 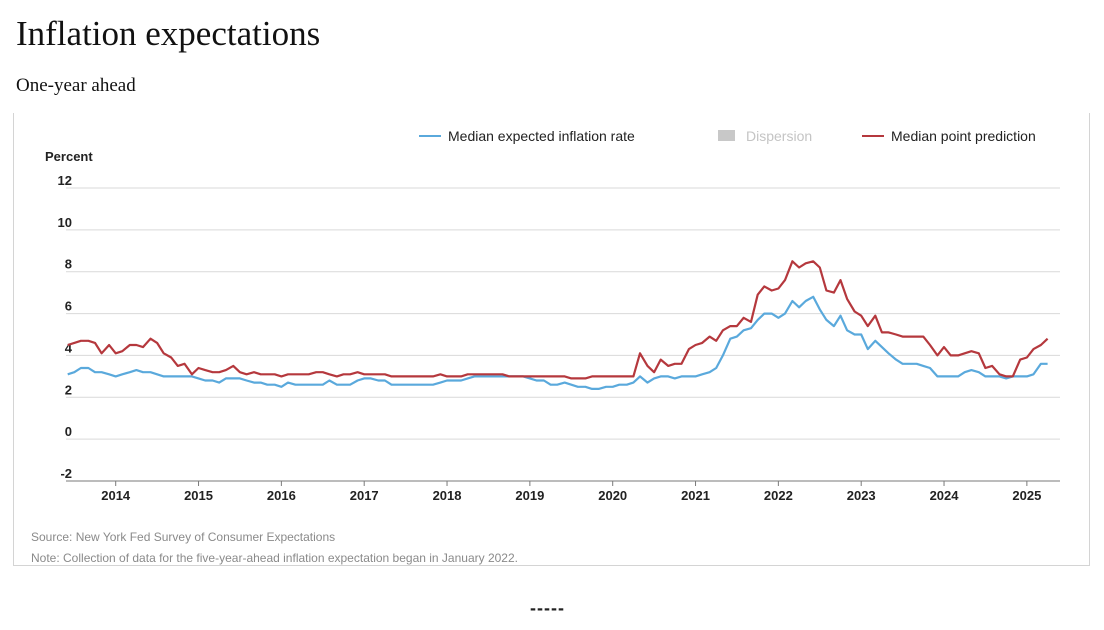 What do you see at coordinates (364, 495) in the screenshot?
I see `x-tick-label: 2017` at bounding box center [364, 495].